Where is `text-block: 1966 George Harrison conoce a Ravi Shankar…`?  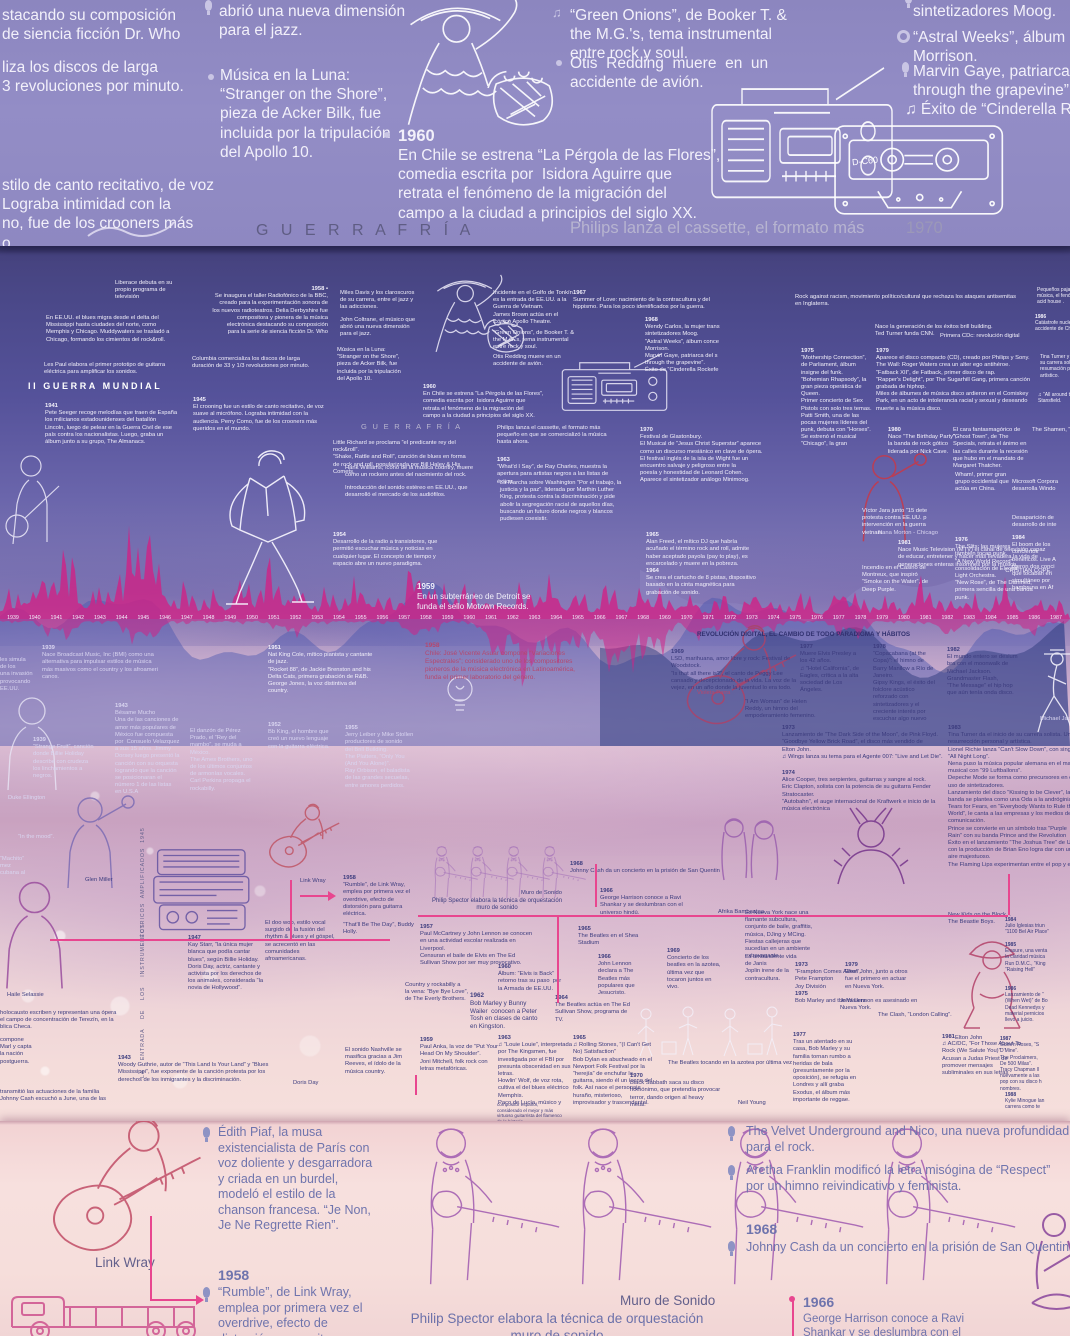 text-block: 1966 George Harrison conoce a Ravi Shankar… is located at coordinates (641, 902).